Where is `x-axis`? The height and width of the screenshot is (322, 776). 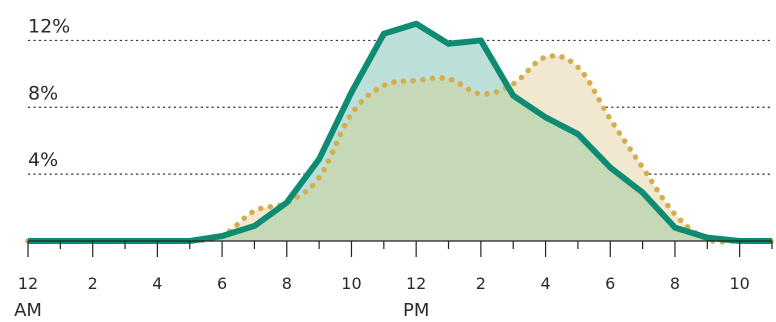
x-axis is located at coordinates (400, 248).